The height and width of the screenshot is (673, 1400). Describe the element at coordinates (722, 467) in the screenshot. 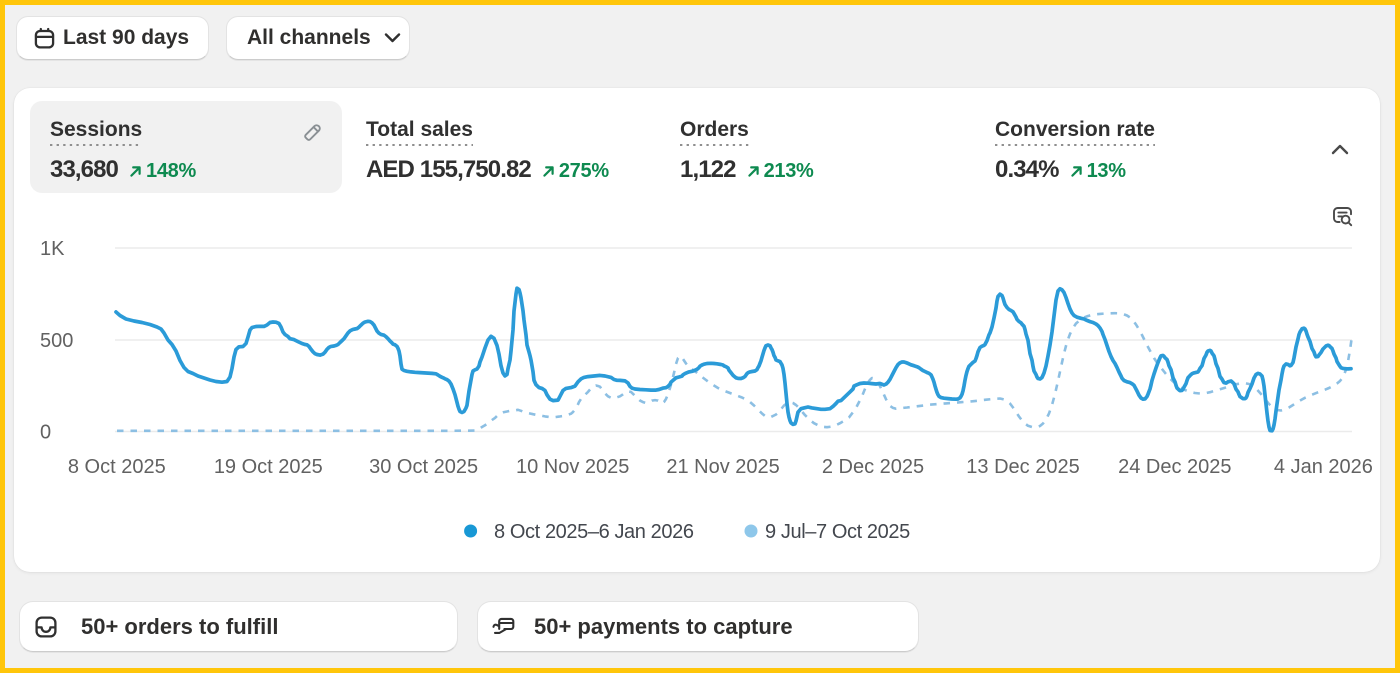

I see `svg-text: 21 Nov 2025` at that location.